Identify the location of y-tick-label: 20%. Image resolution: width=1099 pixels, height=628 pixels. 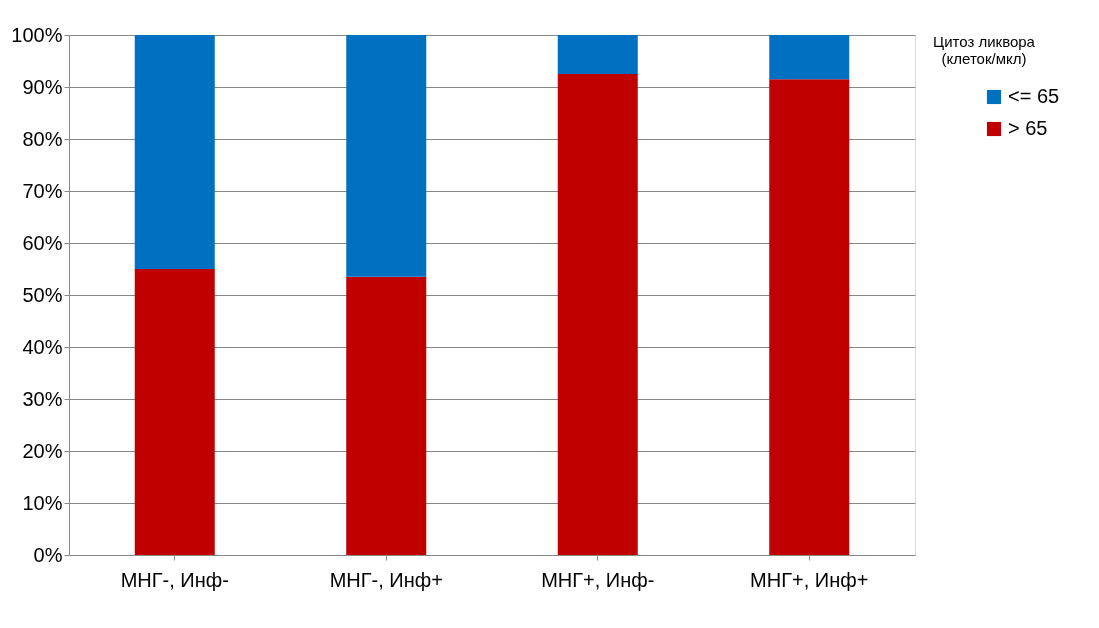
(42, 450).